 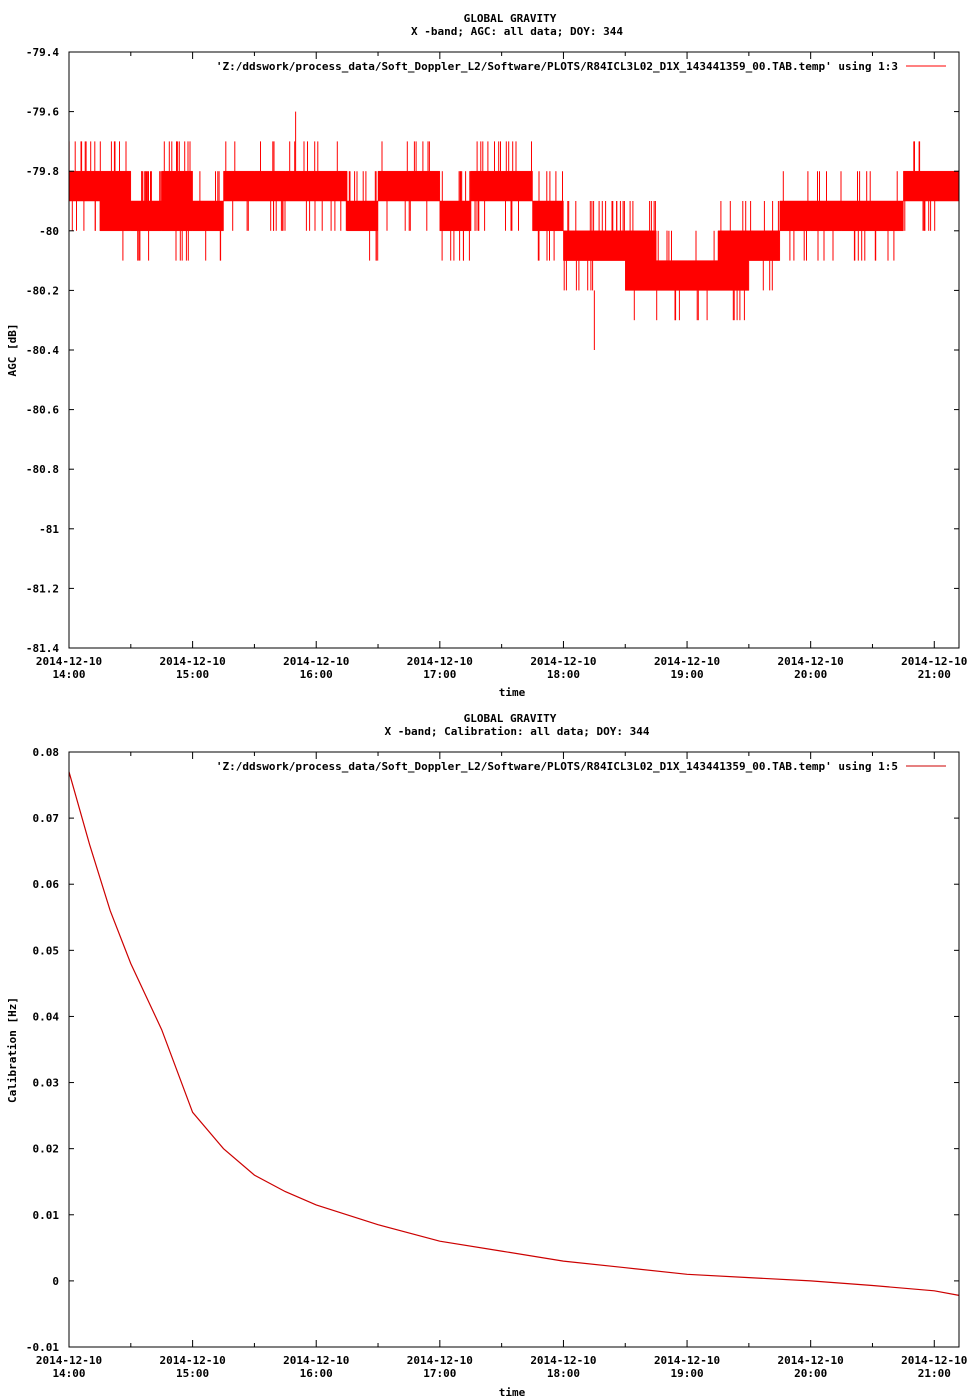 I want to click on agc-series-band, so click(x=514, y=230).